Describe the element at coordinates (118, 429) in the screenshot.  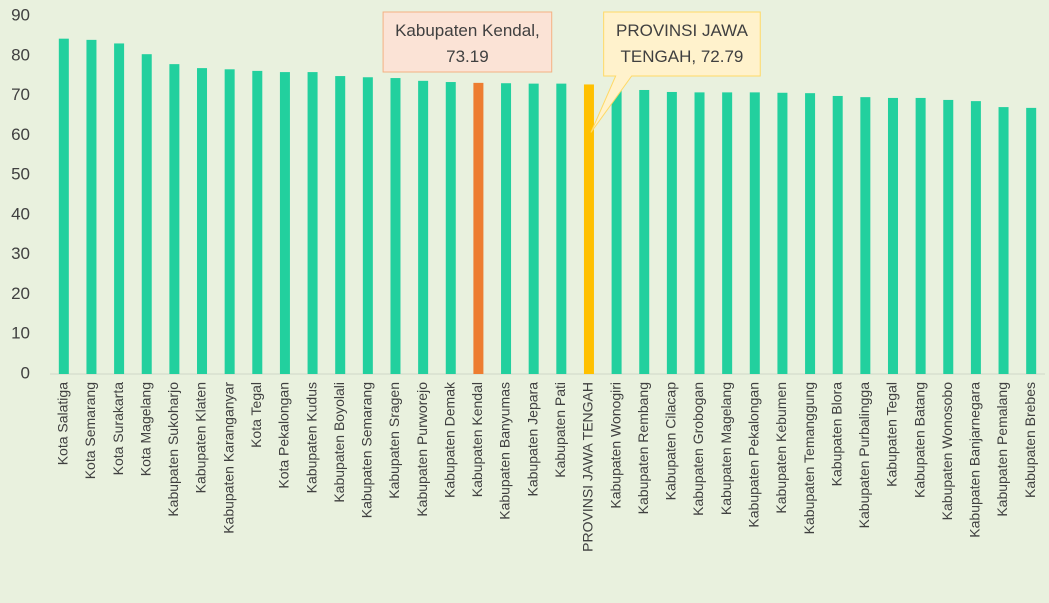
I see `x-tick-label: Kota Surakarta` at that location.